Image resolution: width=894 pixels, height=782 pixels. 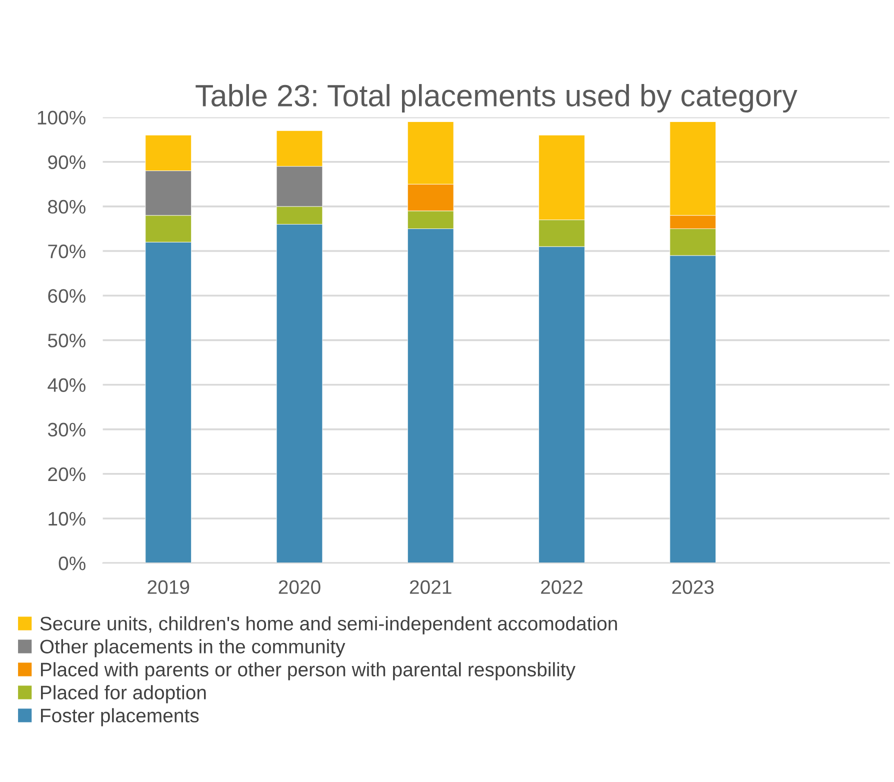 I want to click on y-tick-label: 70%, so click(x=67, y=251).